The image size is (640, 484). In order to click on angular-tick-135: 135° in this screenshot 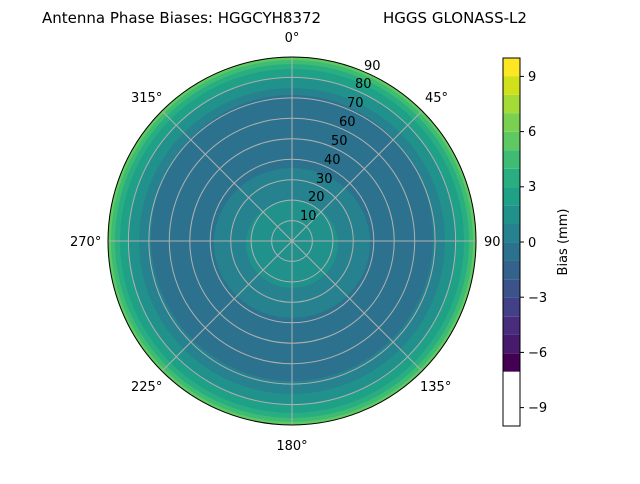, I will do `click(435, 387)`.